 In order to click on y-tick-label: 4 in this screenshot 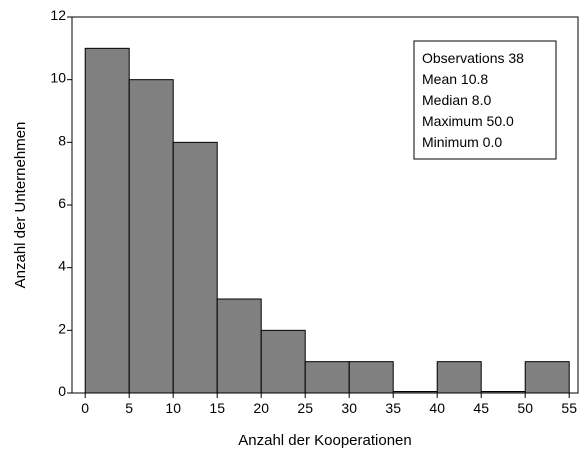, I will do `click(62, 266)`.